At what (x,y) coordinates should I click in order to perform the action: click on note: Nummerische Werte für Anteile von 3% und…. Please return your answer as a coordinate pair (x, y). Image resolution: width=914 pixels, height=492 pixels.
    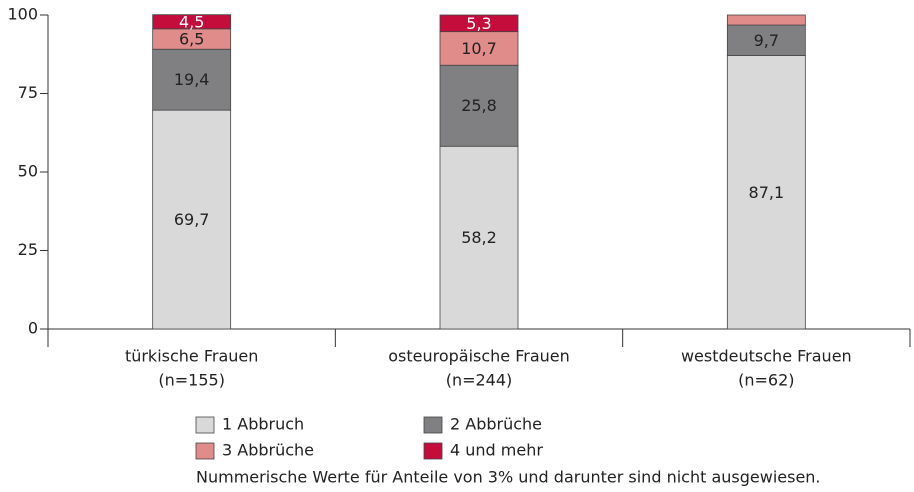
    Looking at the image, I should click on (508, 477).